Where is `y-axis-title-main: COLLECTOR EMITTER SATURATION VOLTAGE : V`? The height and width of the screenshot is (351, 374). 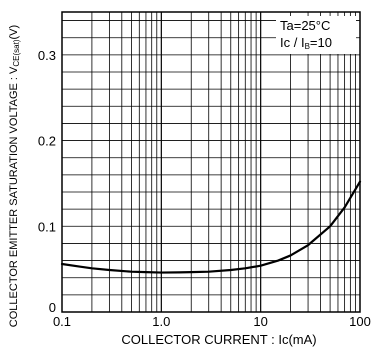 y-axis-title-main: COLLECTOR EMITTER SATURATION VOLTAGE : V is located at coordinates (14, 196).